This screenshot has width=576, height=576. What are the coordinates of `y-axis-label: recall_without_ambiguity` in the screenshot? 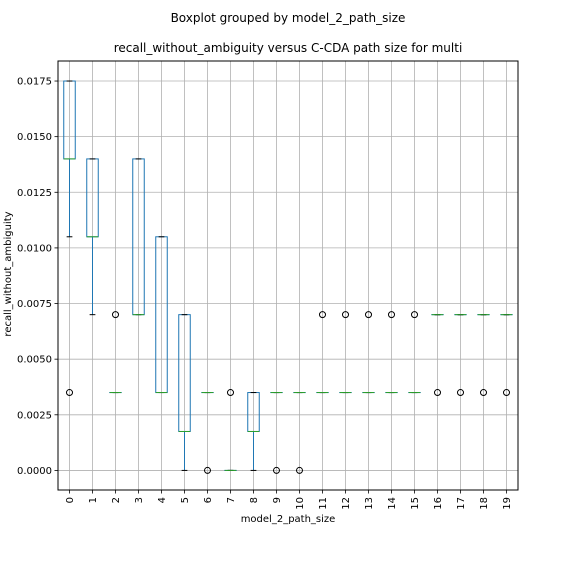 It's located at (8, 273).